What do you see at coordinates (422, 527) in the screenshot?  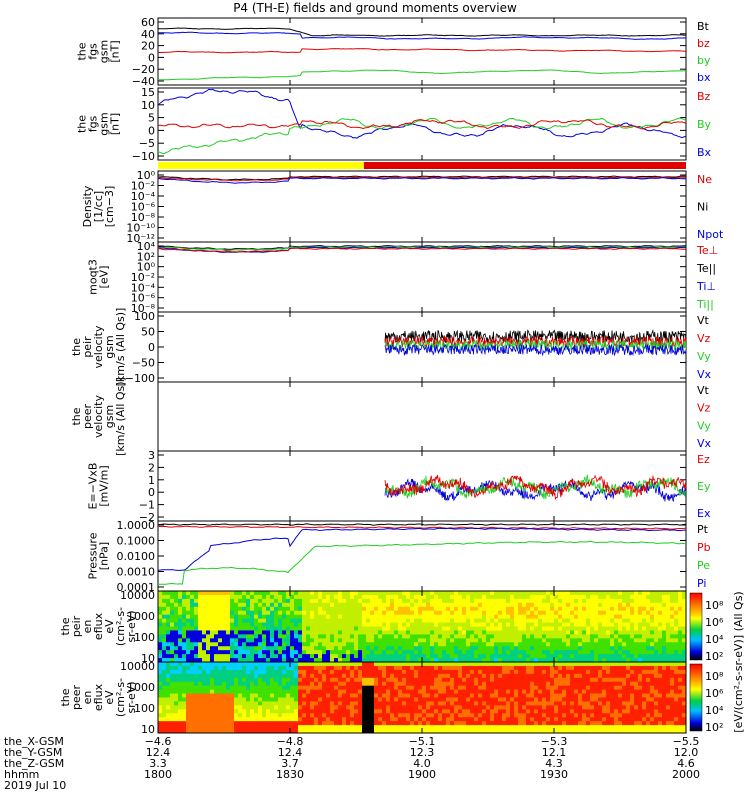 I see `series-line` at bounding box center [422, 527].